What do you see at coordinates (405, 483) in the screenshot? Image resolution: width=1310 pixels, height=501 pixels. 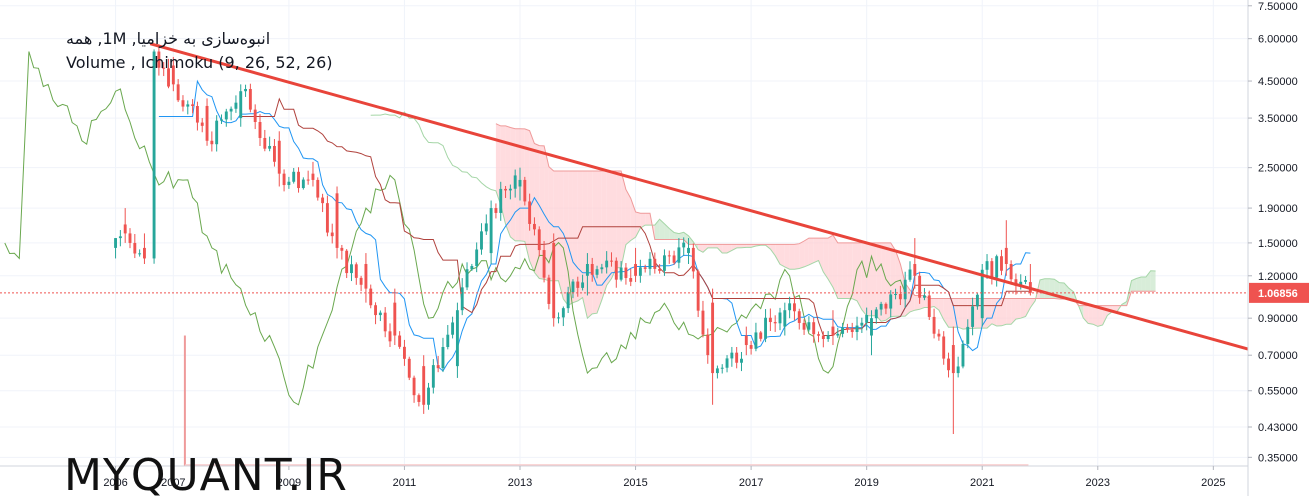 I see `x-tick-label: 2011` at bounding box center [405, 483].